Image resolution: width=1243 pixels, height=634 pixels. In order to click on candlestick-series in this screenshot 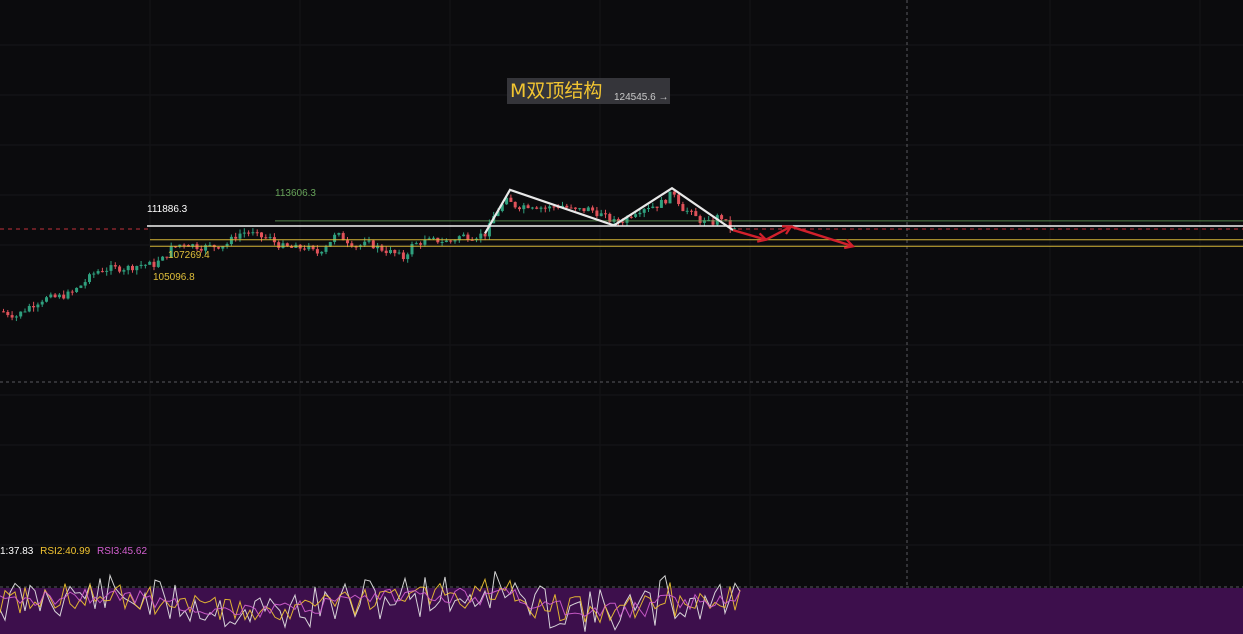, I will do `click(369, 255)`.